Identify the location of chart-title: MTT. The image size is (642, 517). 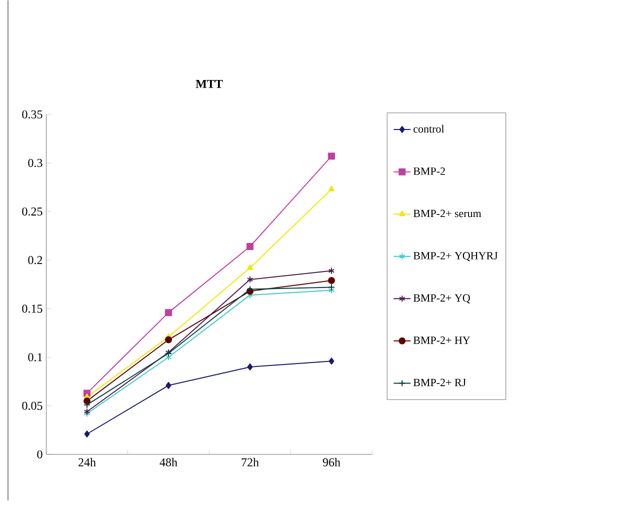
(209, 84).